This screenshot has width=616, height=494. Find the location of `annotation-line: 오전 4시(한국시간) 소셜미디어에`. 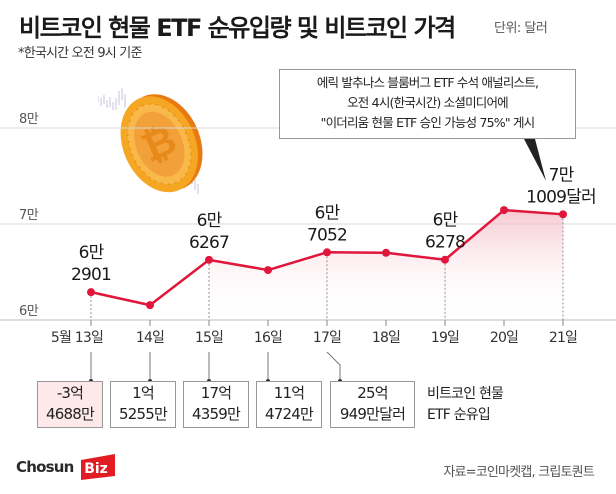

annotation-line: 오전 4시(한국시간) 소셜미디어에 is located at coordinates (428, 102).